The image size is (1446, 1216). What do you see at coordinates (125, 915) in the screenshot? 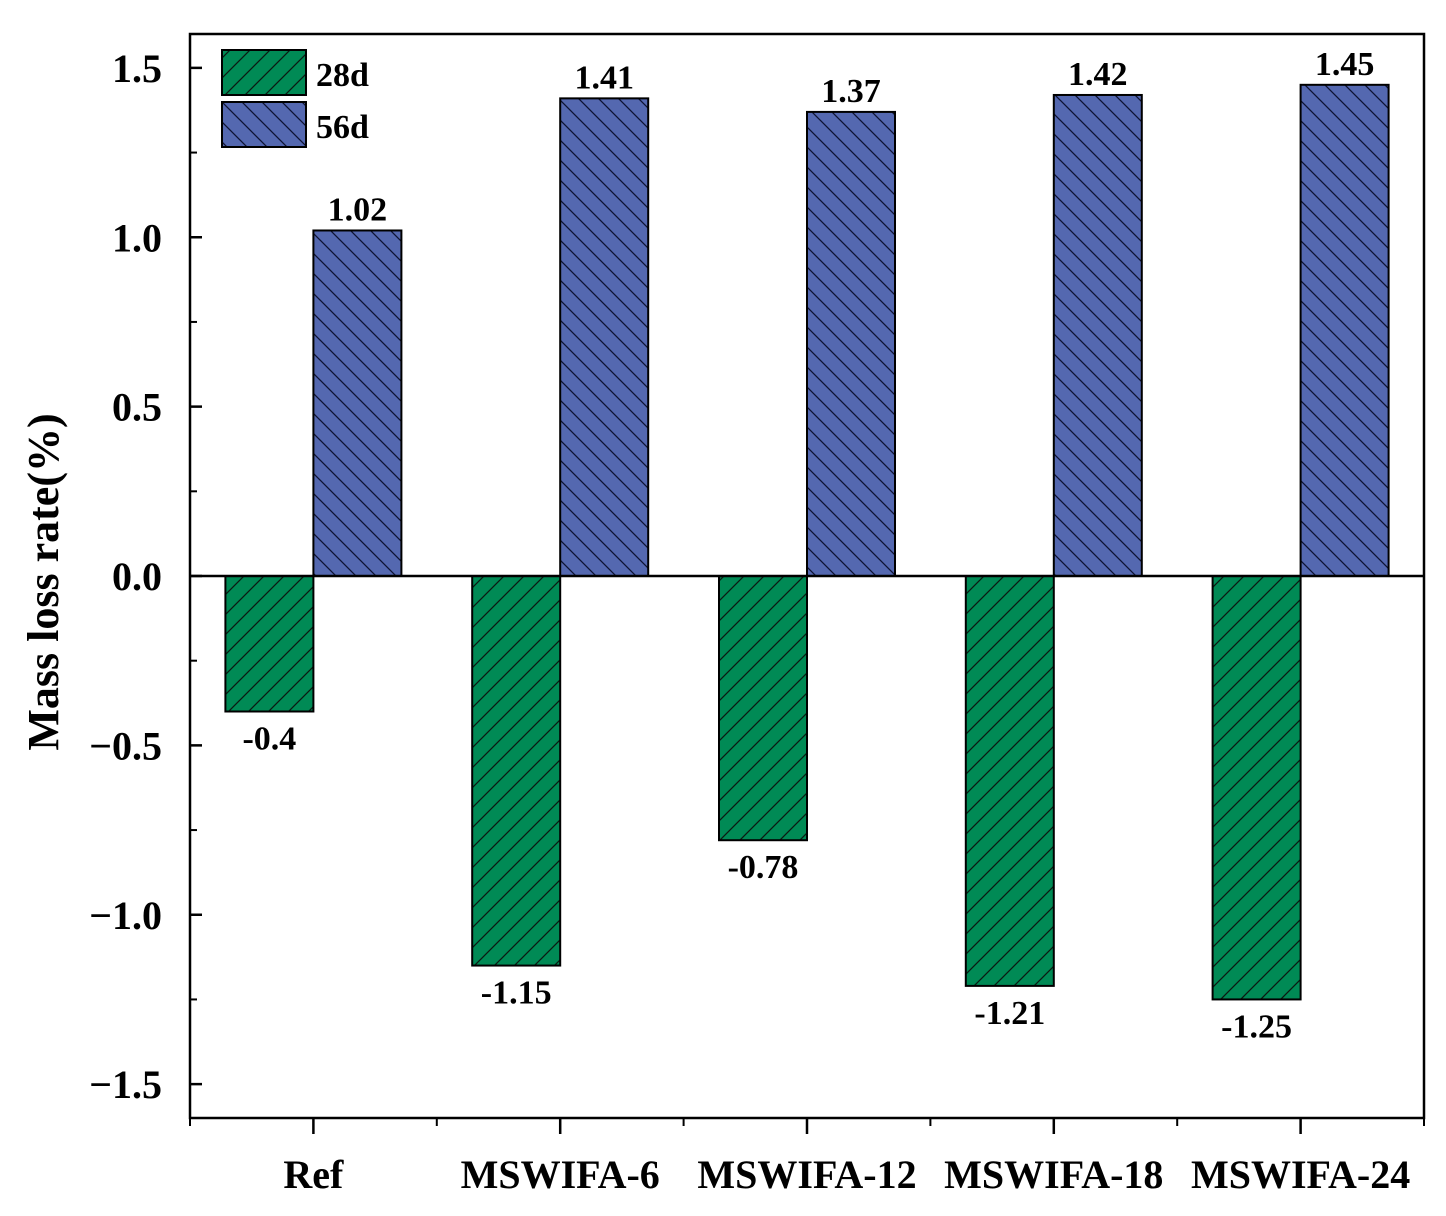
I see `y-tick-label: −1.0` at bounding box center [125, 915].